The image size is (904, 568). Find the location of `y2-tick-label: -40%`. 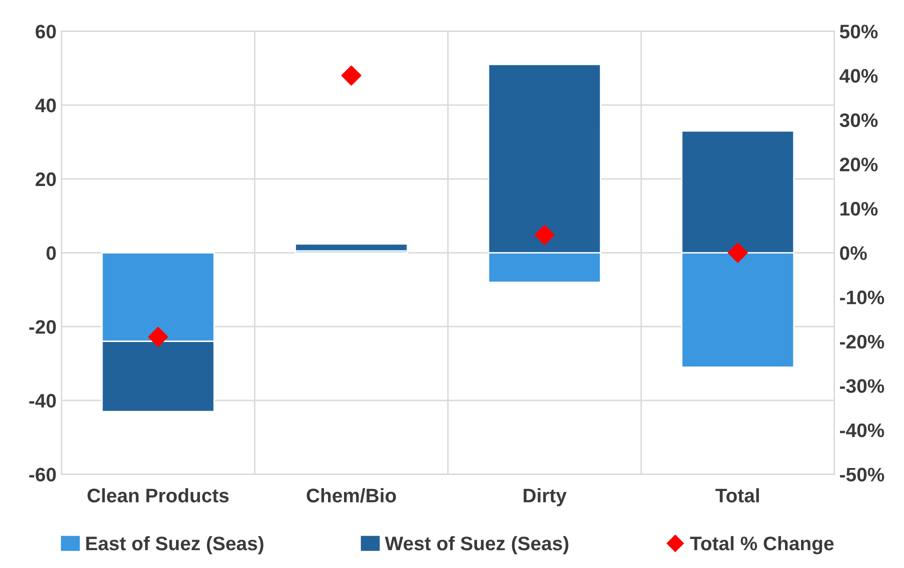

y2-tick-label: -40% is located at coordinates (862, 430).